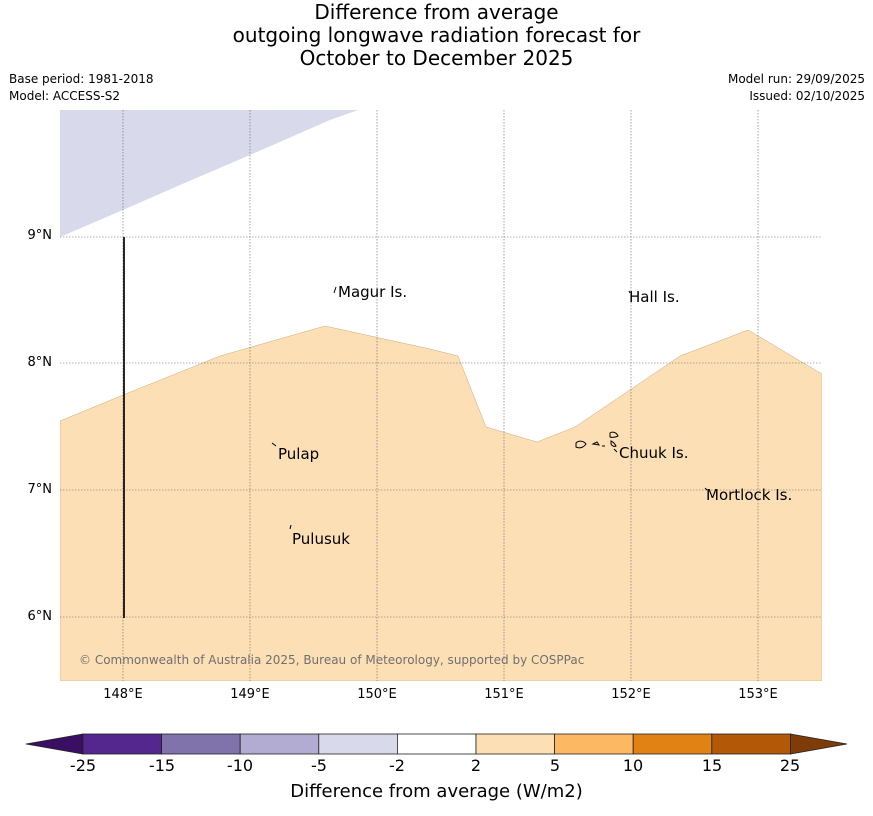  What do you see at coordinates (162, 765) in the screenshot?
I see `colorbar-tick: -15` at bounding box center [162, 765].